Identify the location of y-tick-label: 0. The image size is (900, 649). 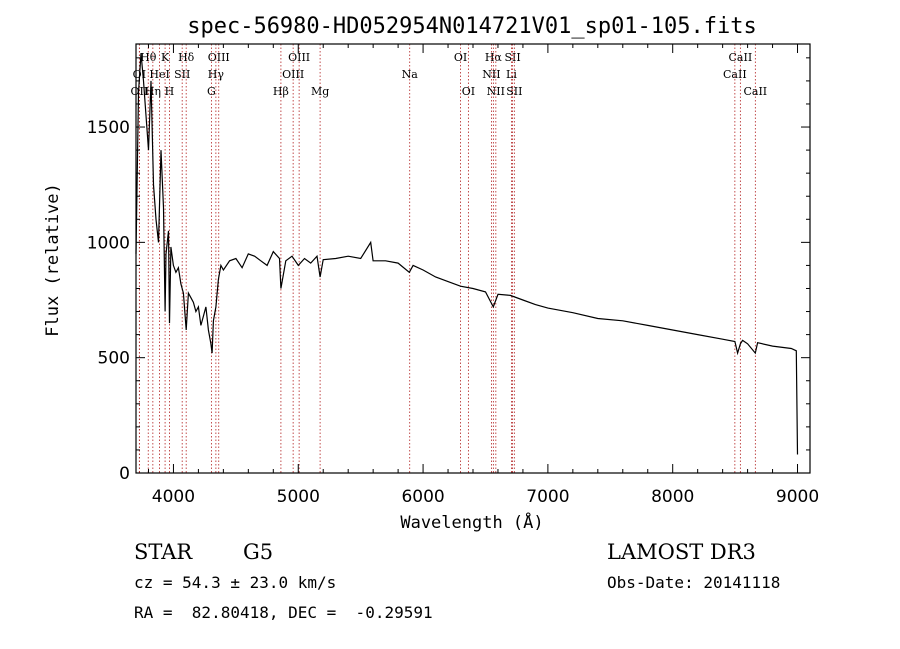
(124, 474).